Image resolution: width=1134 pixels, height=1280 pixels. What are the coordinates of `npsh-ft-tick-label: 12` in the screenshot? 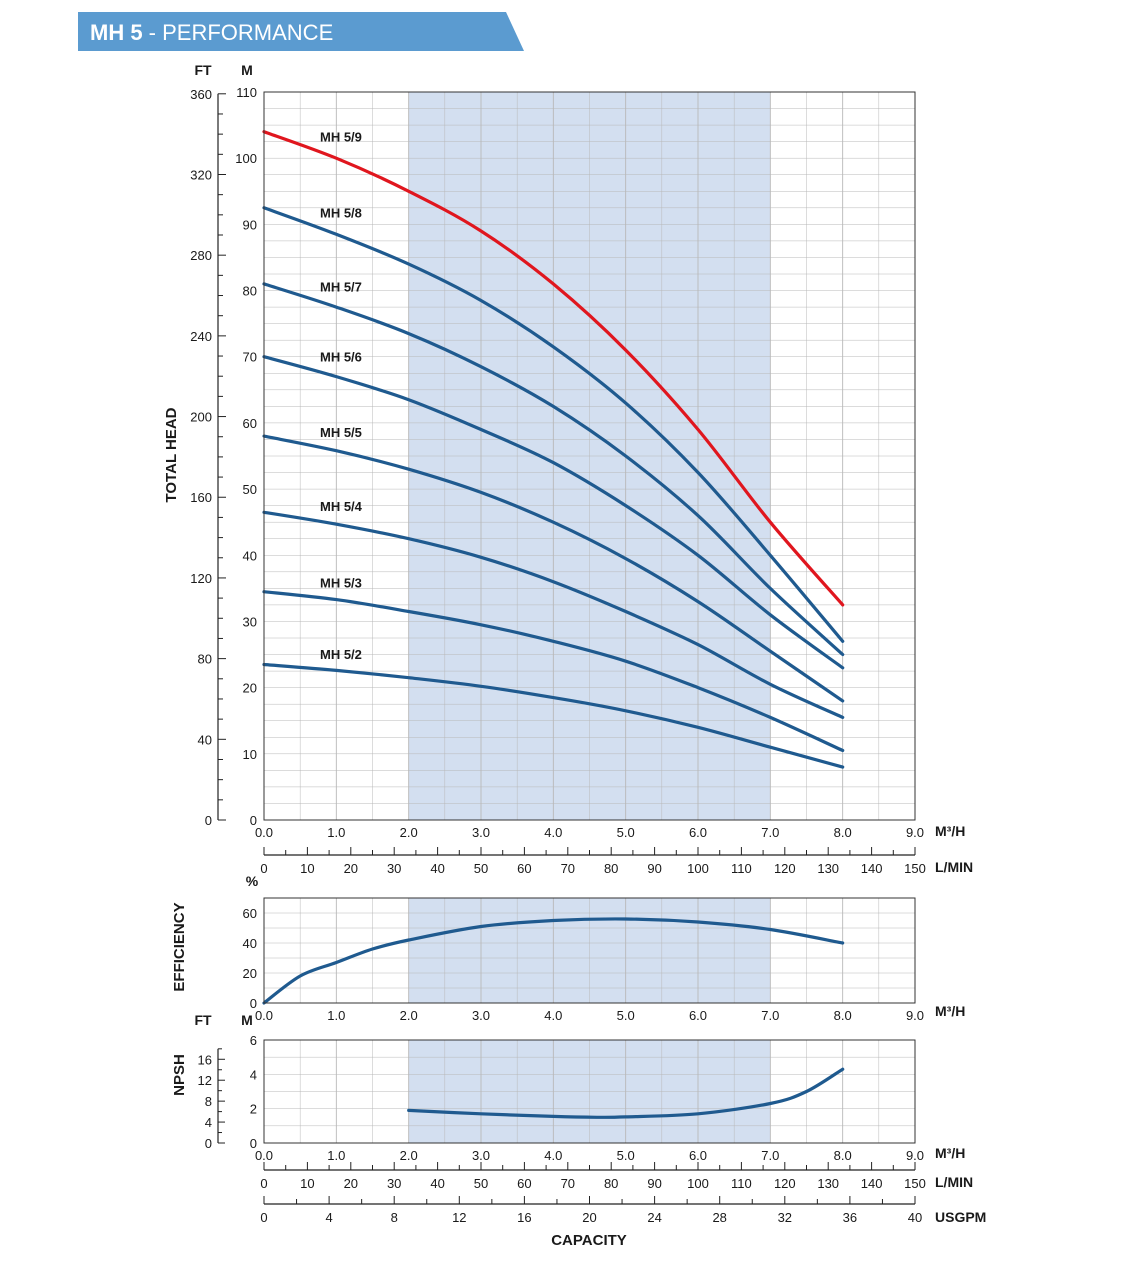 It's located at (205, 1080).